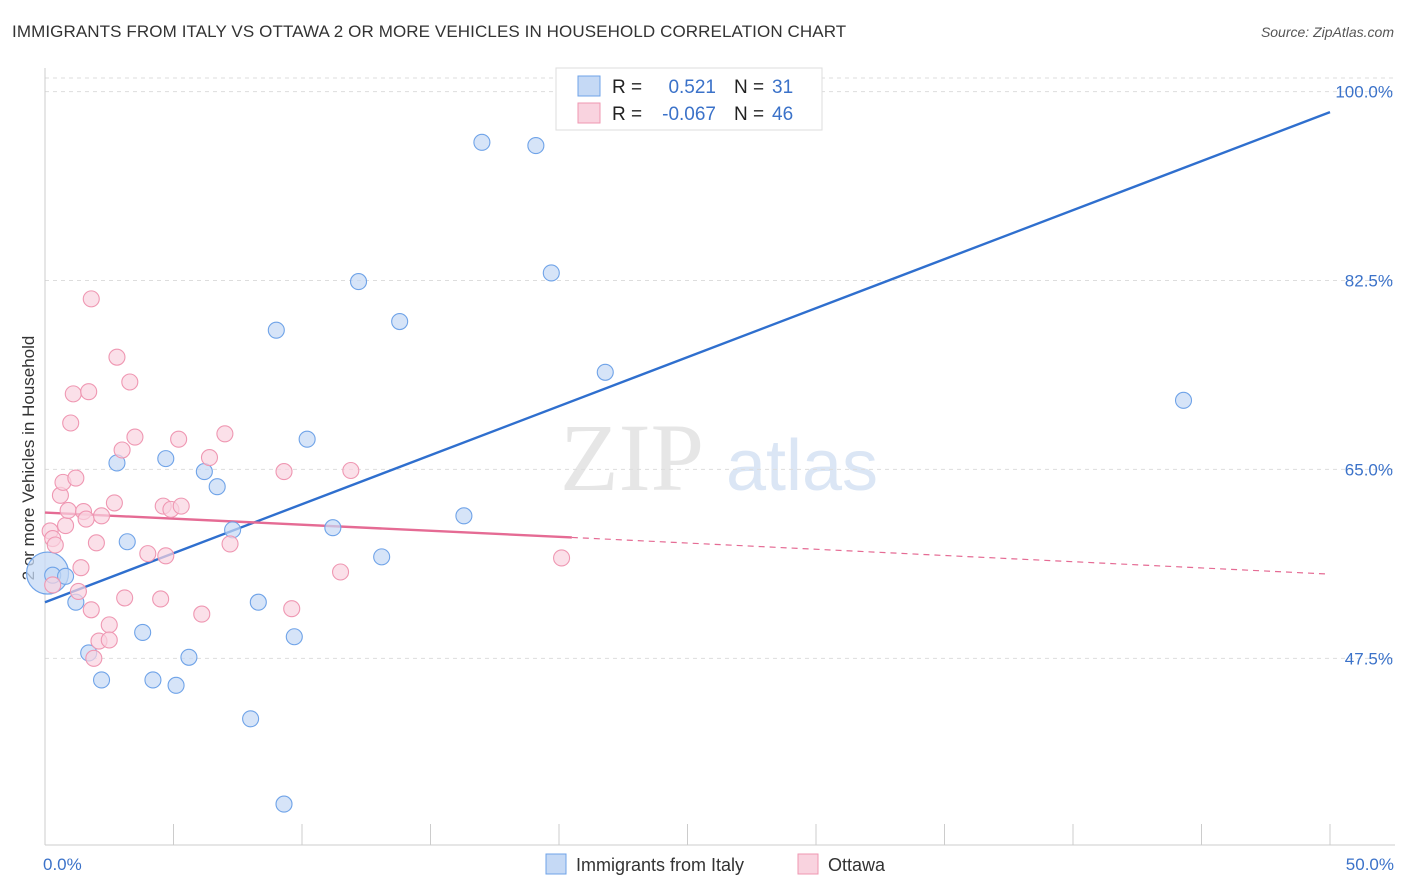 Image resolution: width=1406 pixels, height=892 pixels. I want to click on x-tick-labels: 0.0% 50.0%, so click(718, 864).